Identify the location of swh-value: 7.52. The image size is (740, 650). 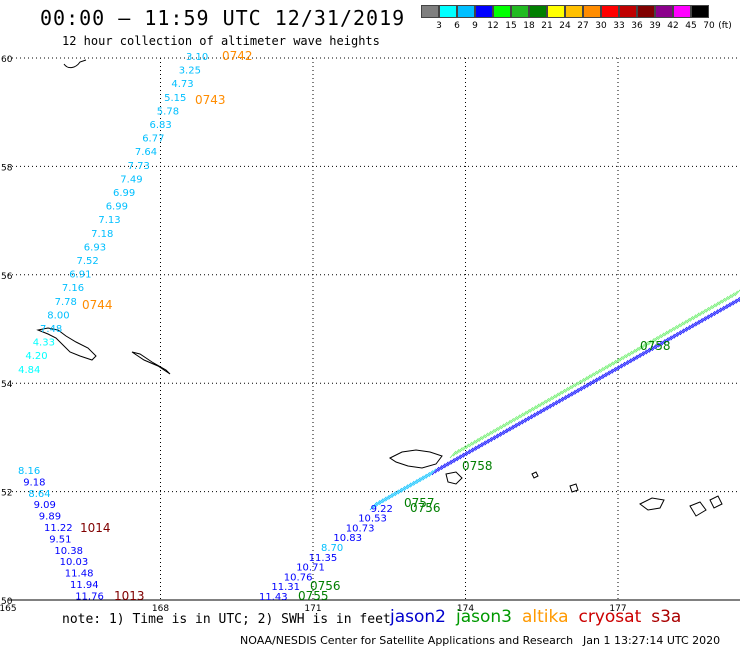
(88, 261).